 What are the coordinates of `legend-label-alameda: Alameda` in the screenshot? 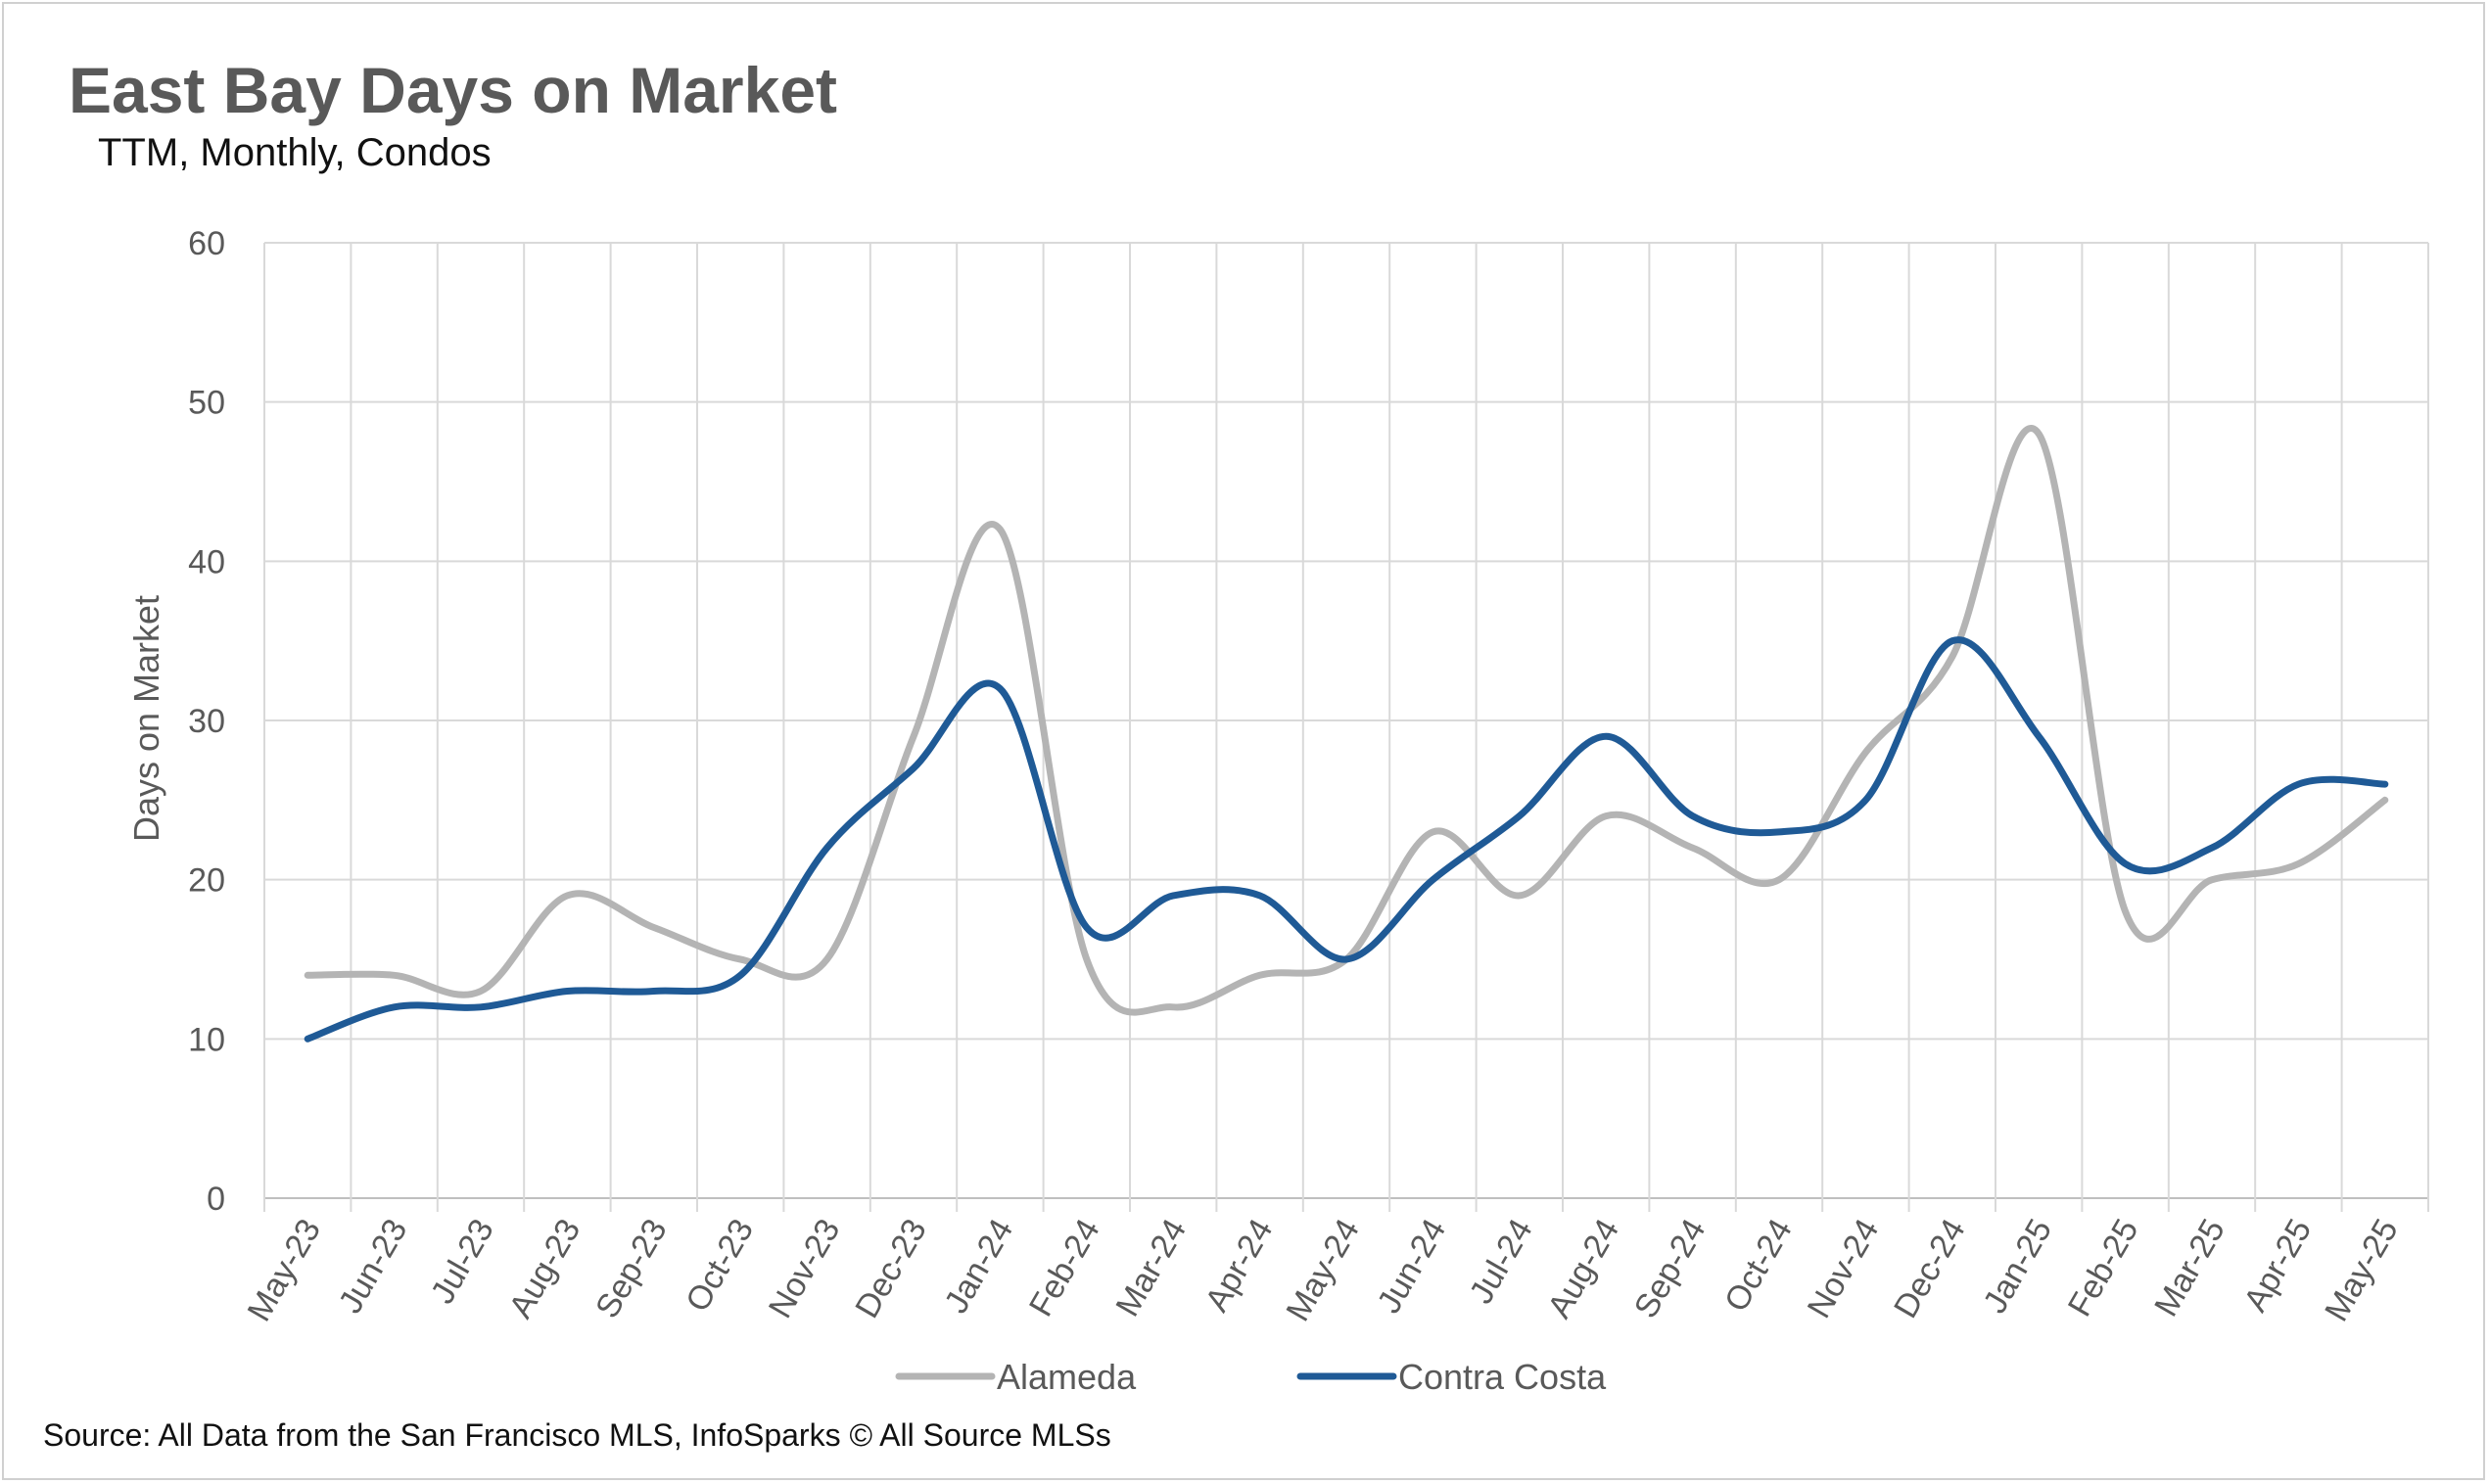 It's located at (1067, 1377).